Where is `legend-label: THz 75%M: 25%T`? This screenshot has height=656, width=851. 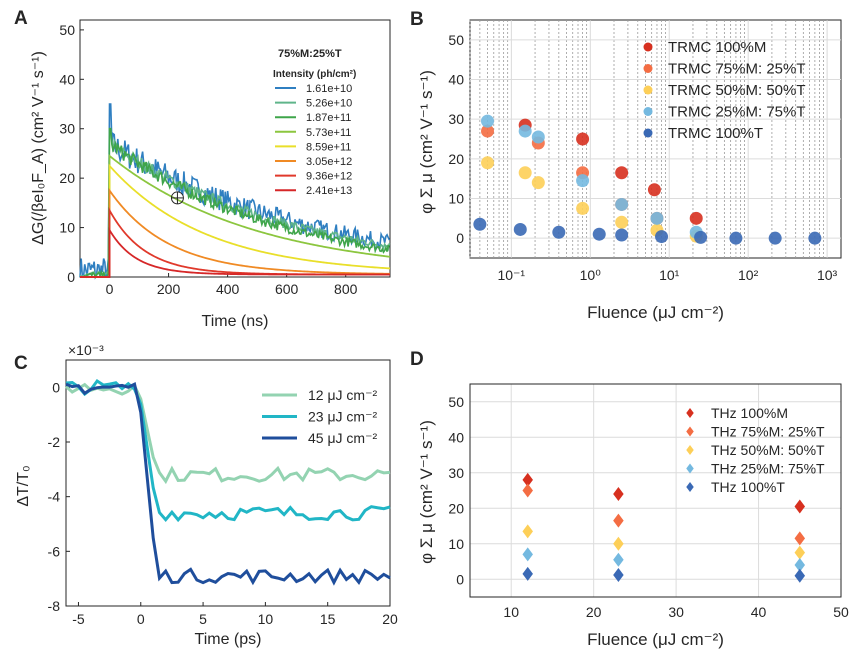
legend-label: THz 75%M: 25%T is located at coordinates (768, 432).